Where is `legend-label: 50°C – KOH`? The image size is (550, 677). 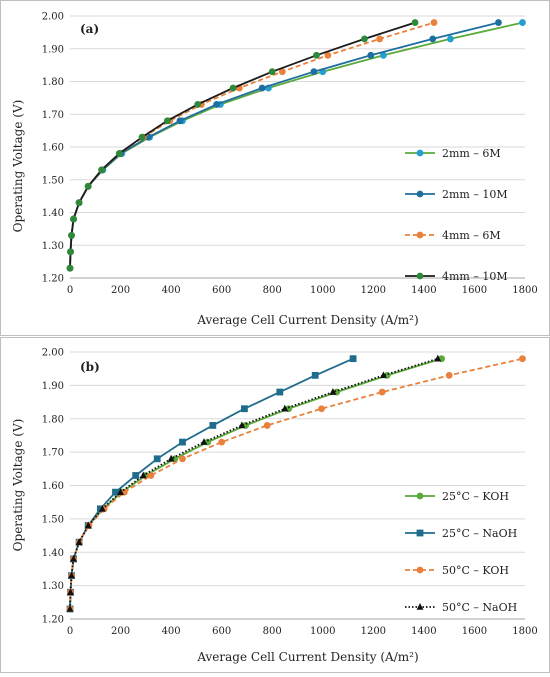
legend-label: 50°C – KOH is located at coordinates (475, 570).